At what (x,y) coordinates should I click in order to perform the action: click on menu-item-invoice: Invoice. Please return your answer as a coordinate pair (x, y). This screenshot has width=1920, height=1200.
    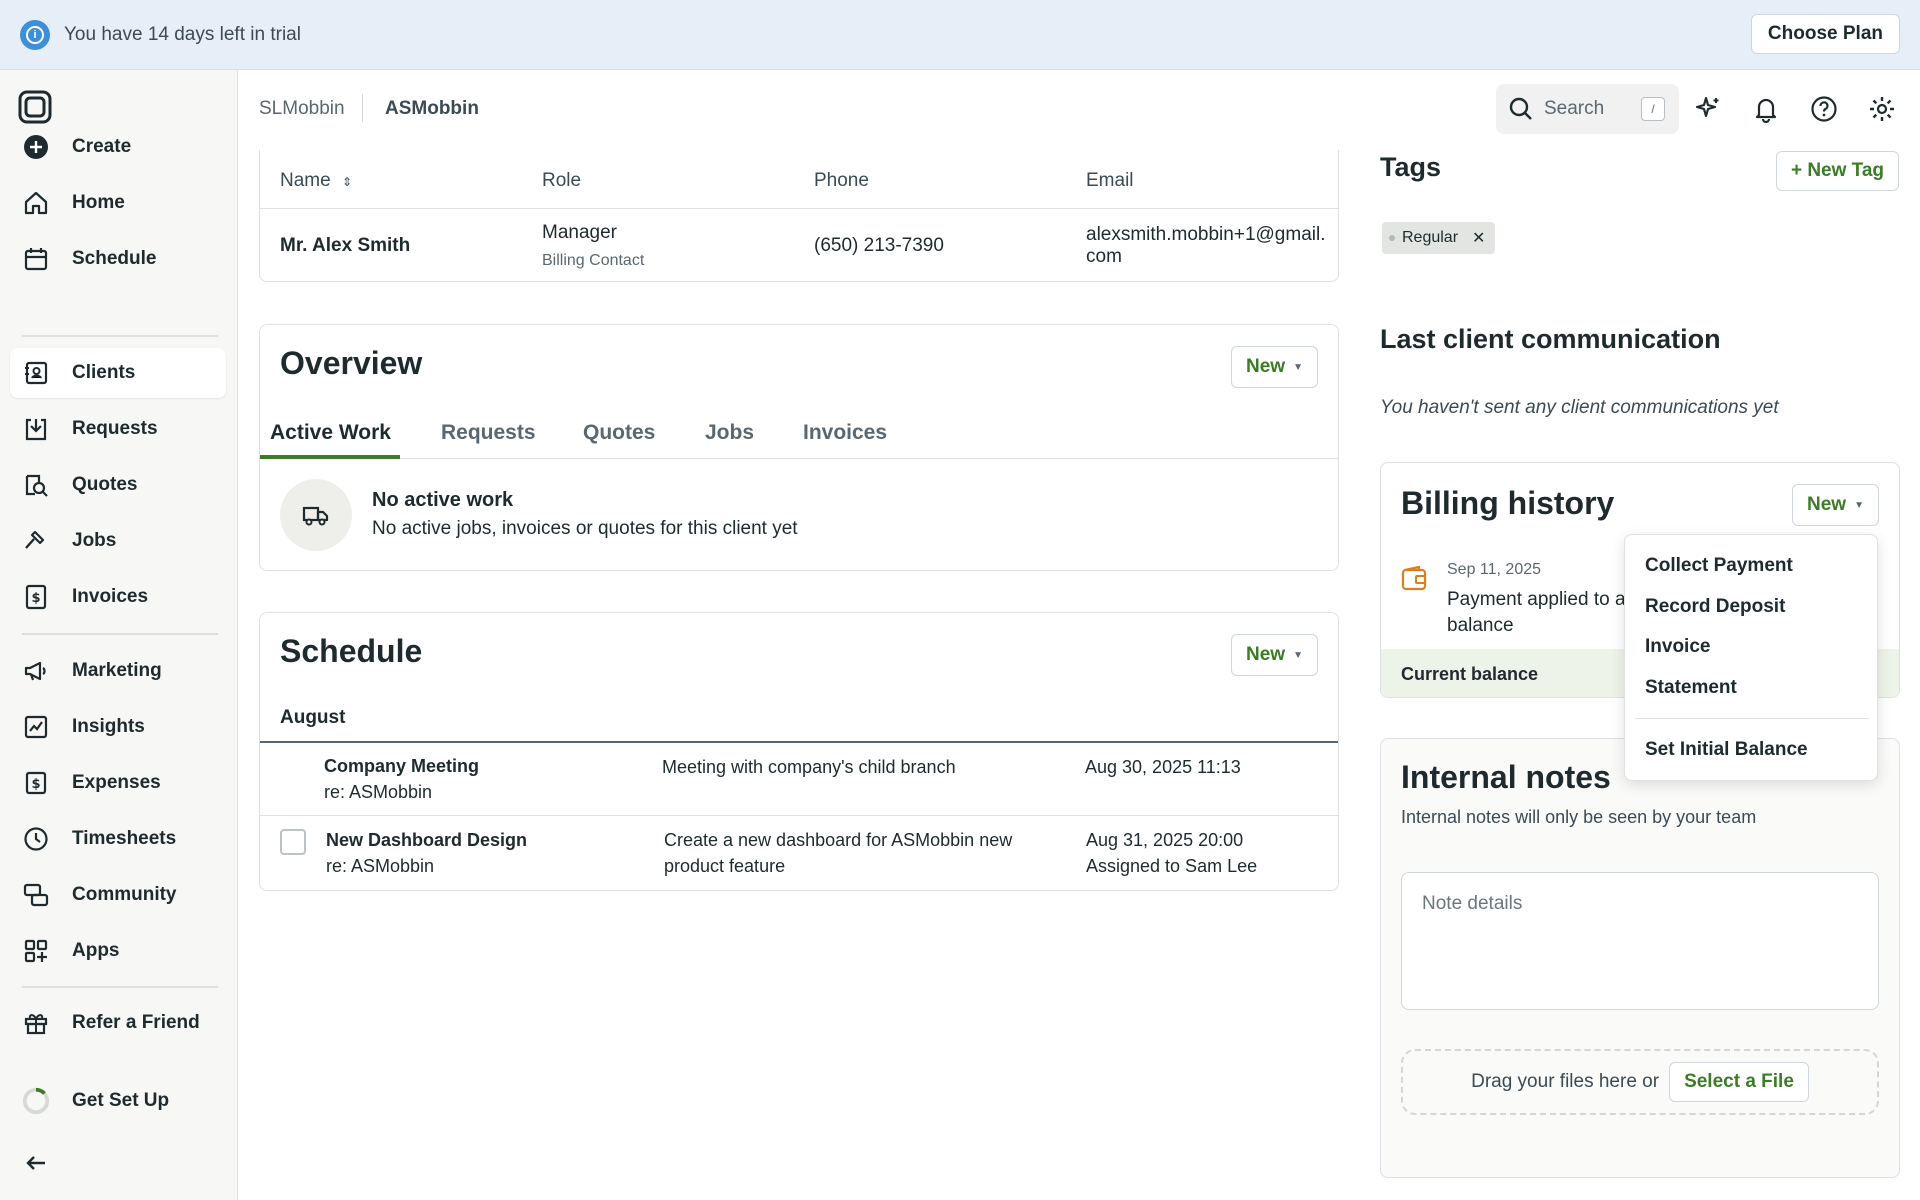
    Looking at the image, I should click on (1678, 646).